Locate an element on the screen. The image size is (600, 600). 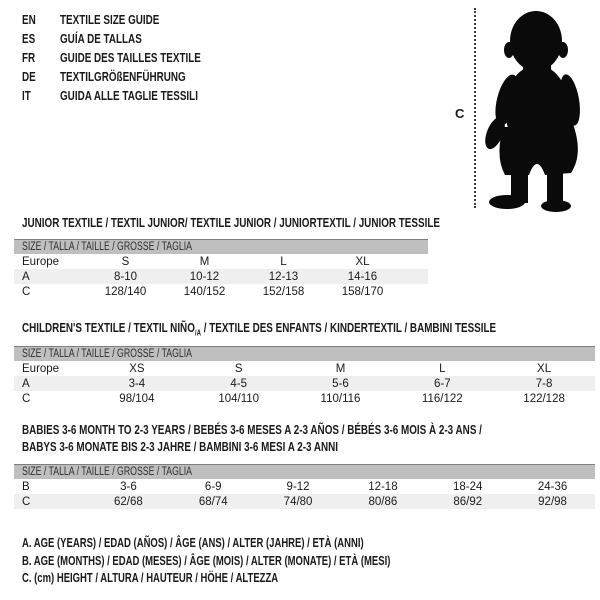
table-cell: 92/98 is located at coordinates (552, 501).